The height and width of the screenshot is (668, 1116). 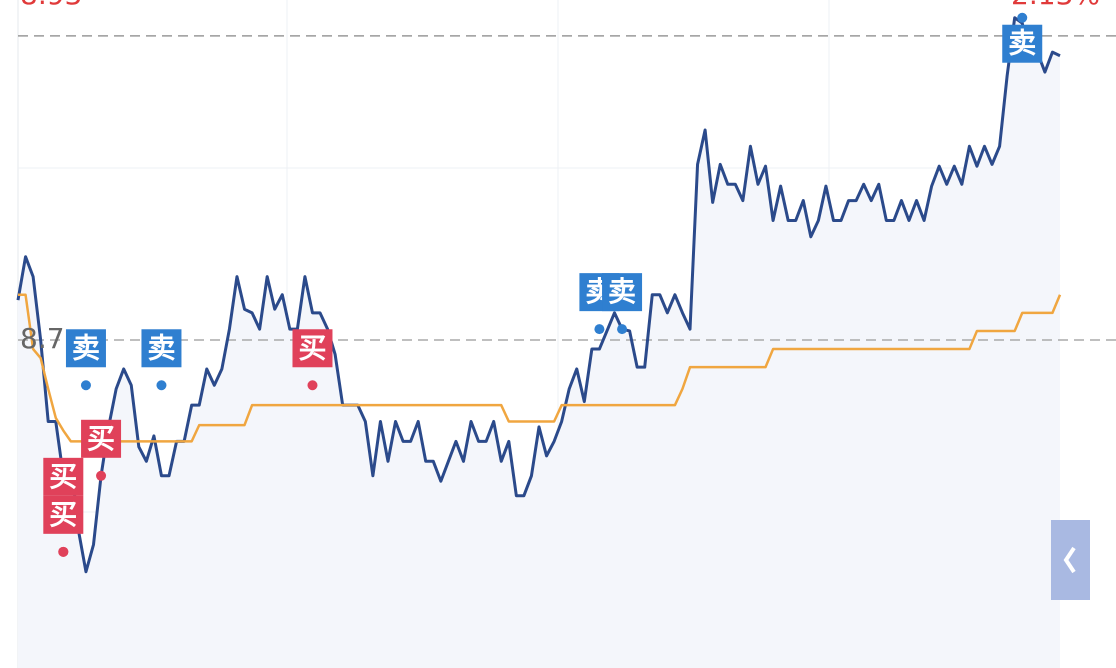 I want to click on collapse-button, so click(x=1070, y=560).